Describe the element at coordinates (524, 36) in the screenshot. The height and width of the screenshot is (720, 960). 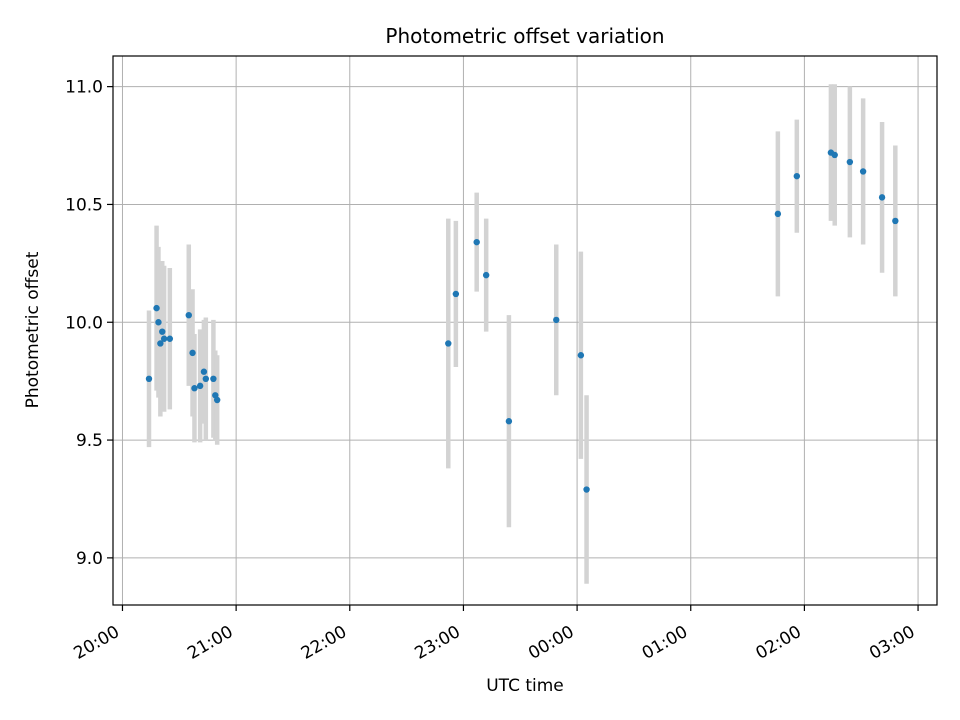
I see `chart-title: Photometric offset variation` at that location.